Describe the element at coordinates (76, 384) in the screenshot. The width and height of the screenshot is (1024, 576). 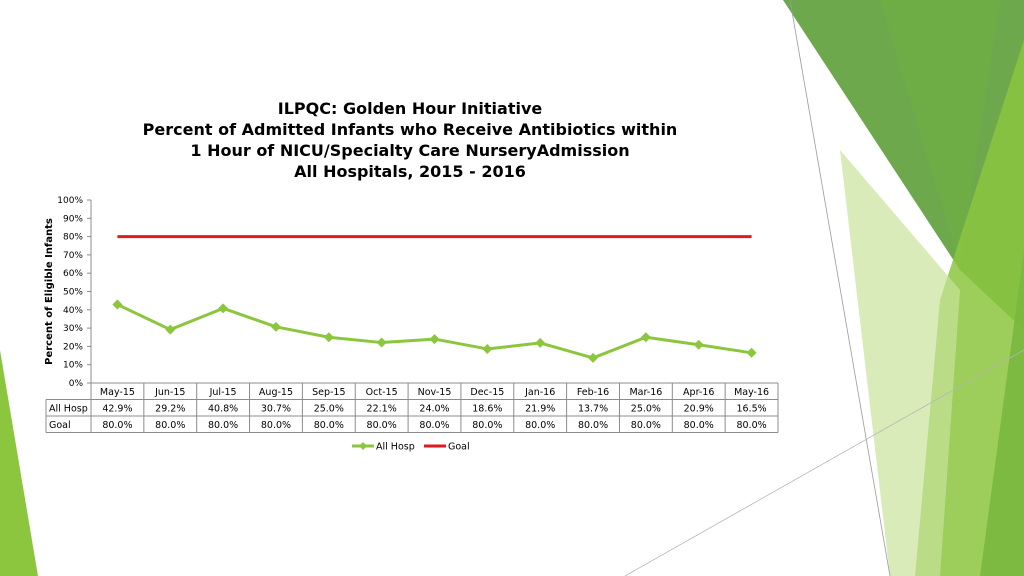
I see `y-tick-label: 0%` at that location.